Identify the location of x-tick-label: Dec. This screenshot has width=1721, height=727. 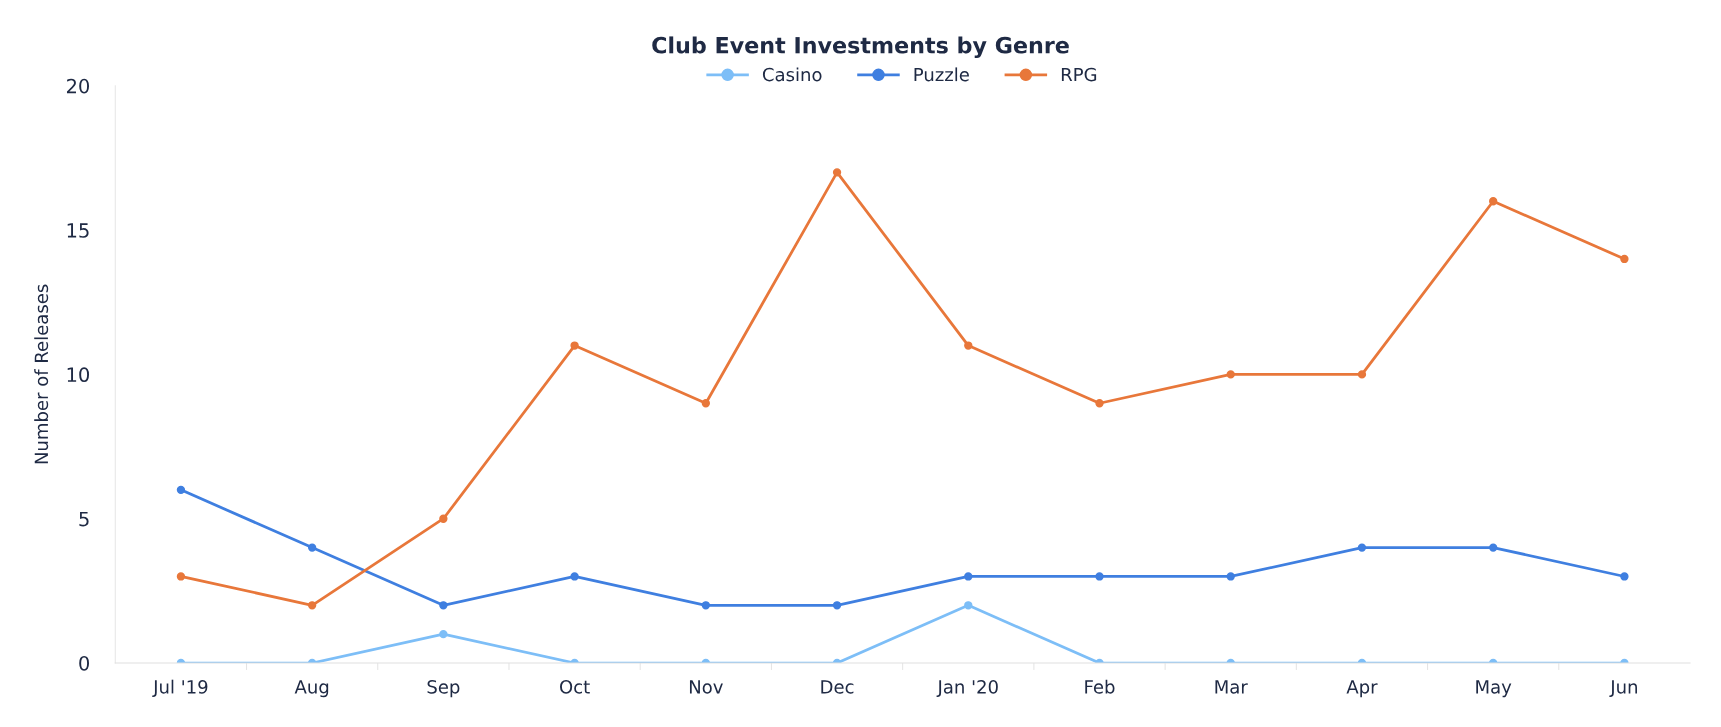
(837, 687).